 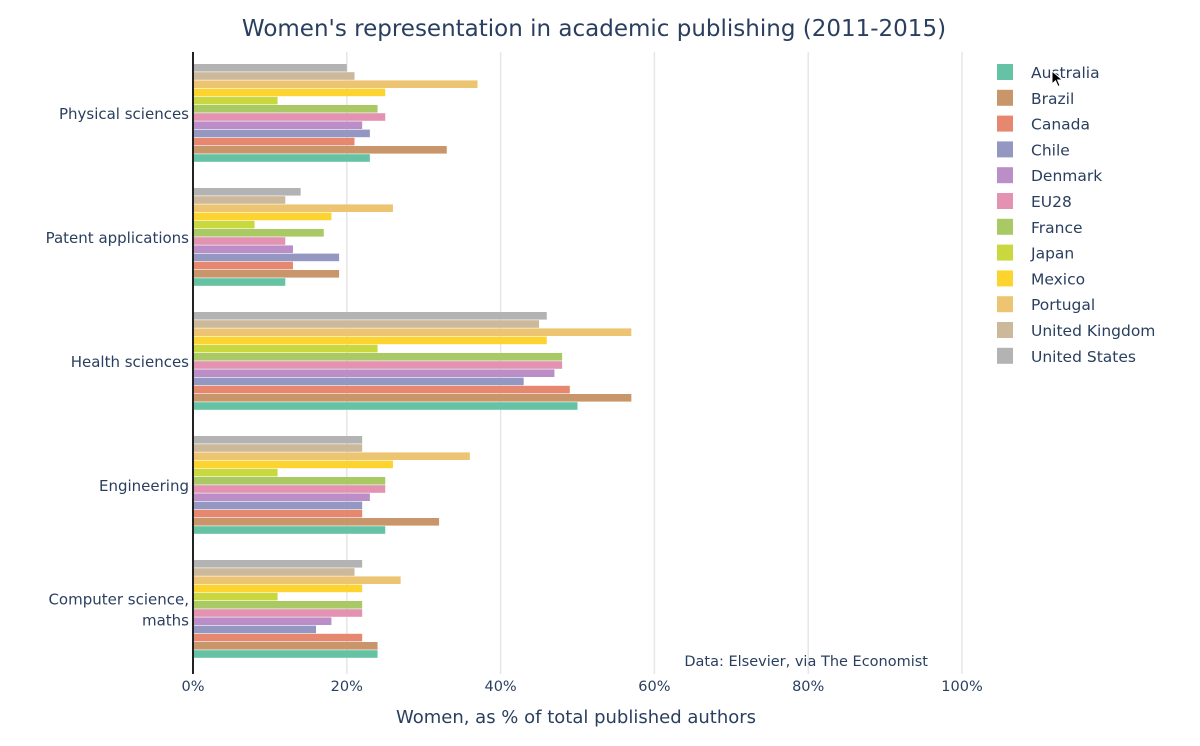 I want to click on category-label: Computer science,, so click(x=118, y=600).